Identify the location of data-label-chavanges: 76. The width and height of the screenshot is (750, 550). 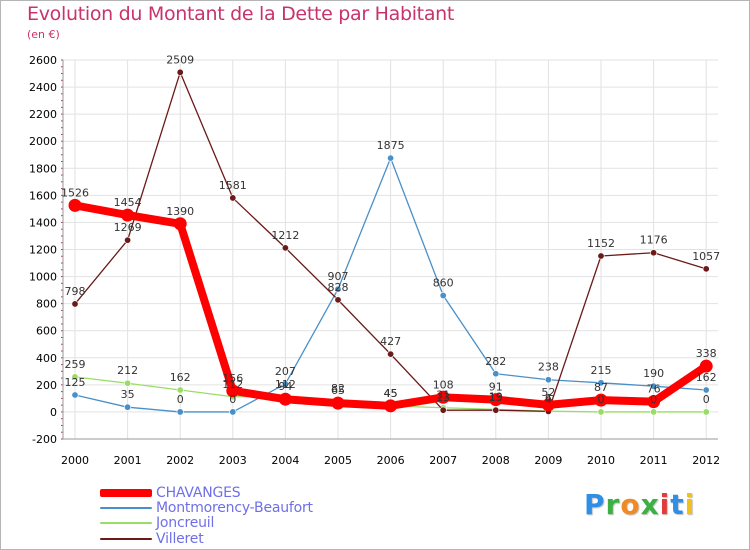
(654, 389).